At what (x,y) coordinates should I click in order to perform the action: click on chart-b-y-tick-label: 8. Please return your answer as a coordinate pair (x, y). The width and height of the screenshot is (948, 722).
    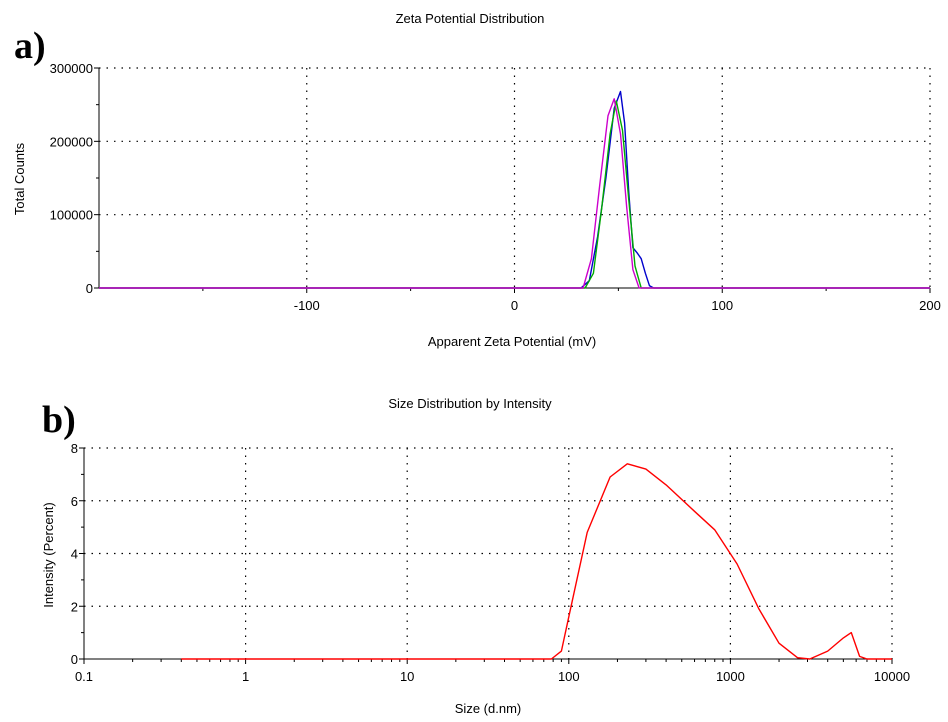
    Looking at the image, I should click on (74, 448).